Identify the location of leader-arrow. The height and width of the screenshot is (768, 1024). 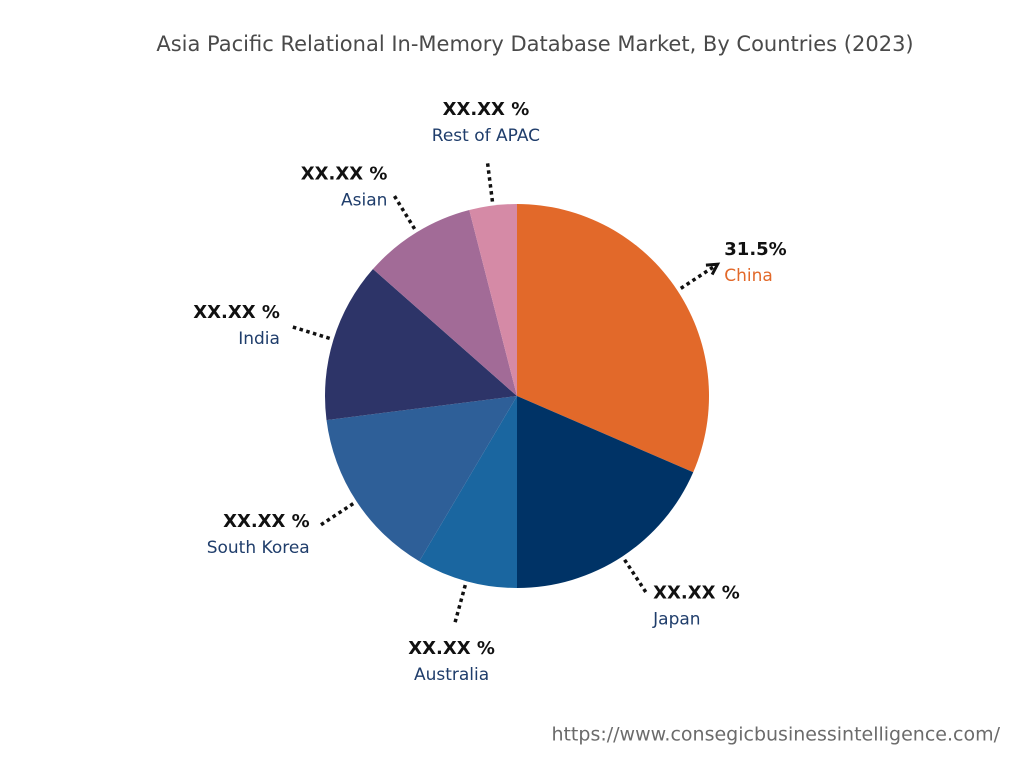
(713, 269).